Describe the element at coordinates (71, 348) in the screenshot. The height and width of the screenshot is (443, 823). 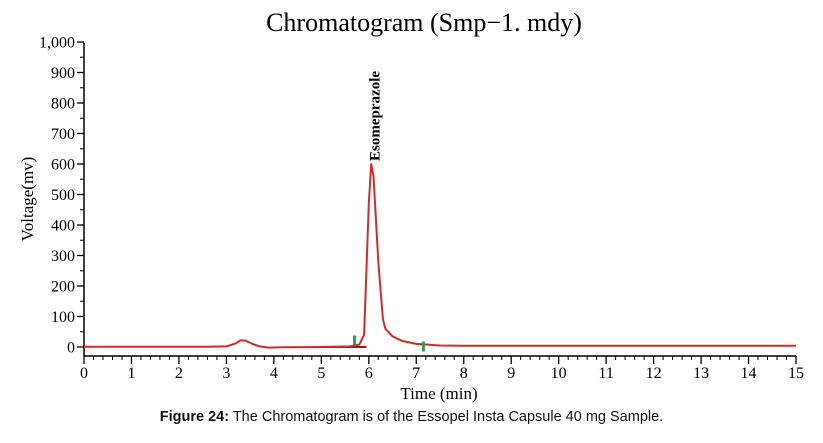
I see `y-tick-label: 0` at that location.